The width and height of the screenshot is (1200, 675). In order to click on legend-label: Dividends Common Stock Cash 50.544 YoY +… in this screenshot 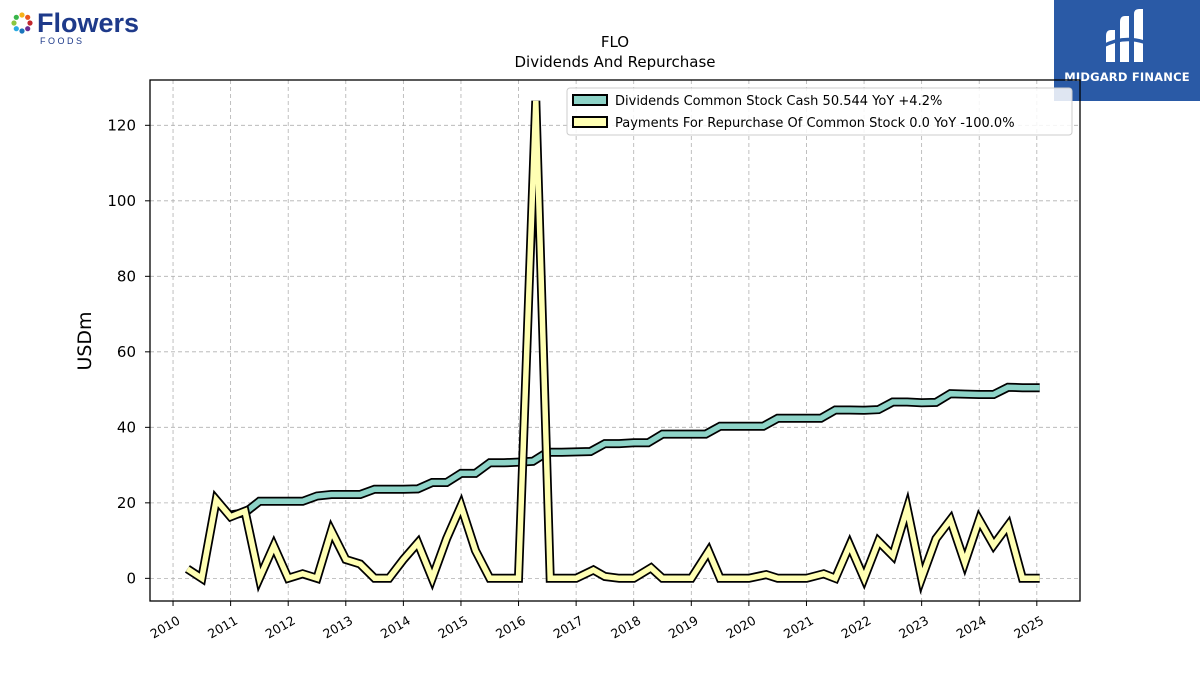, I will do `click(778, 101)`.